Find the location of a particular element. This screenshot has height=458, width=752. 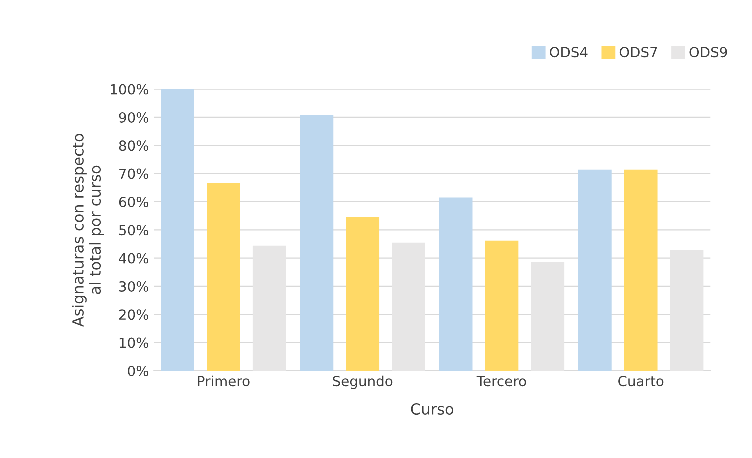

y-tick-label: 10% is located at coordinates (134, 343).